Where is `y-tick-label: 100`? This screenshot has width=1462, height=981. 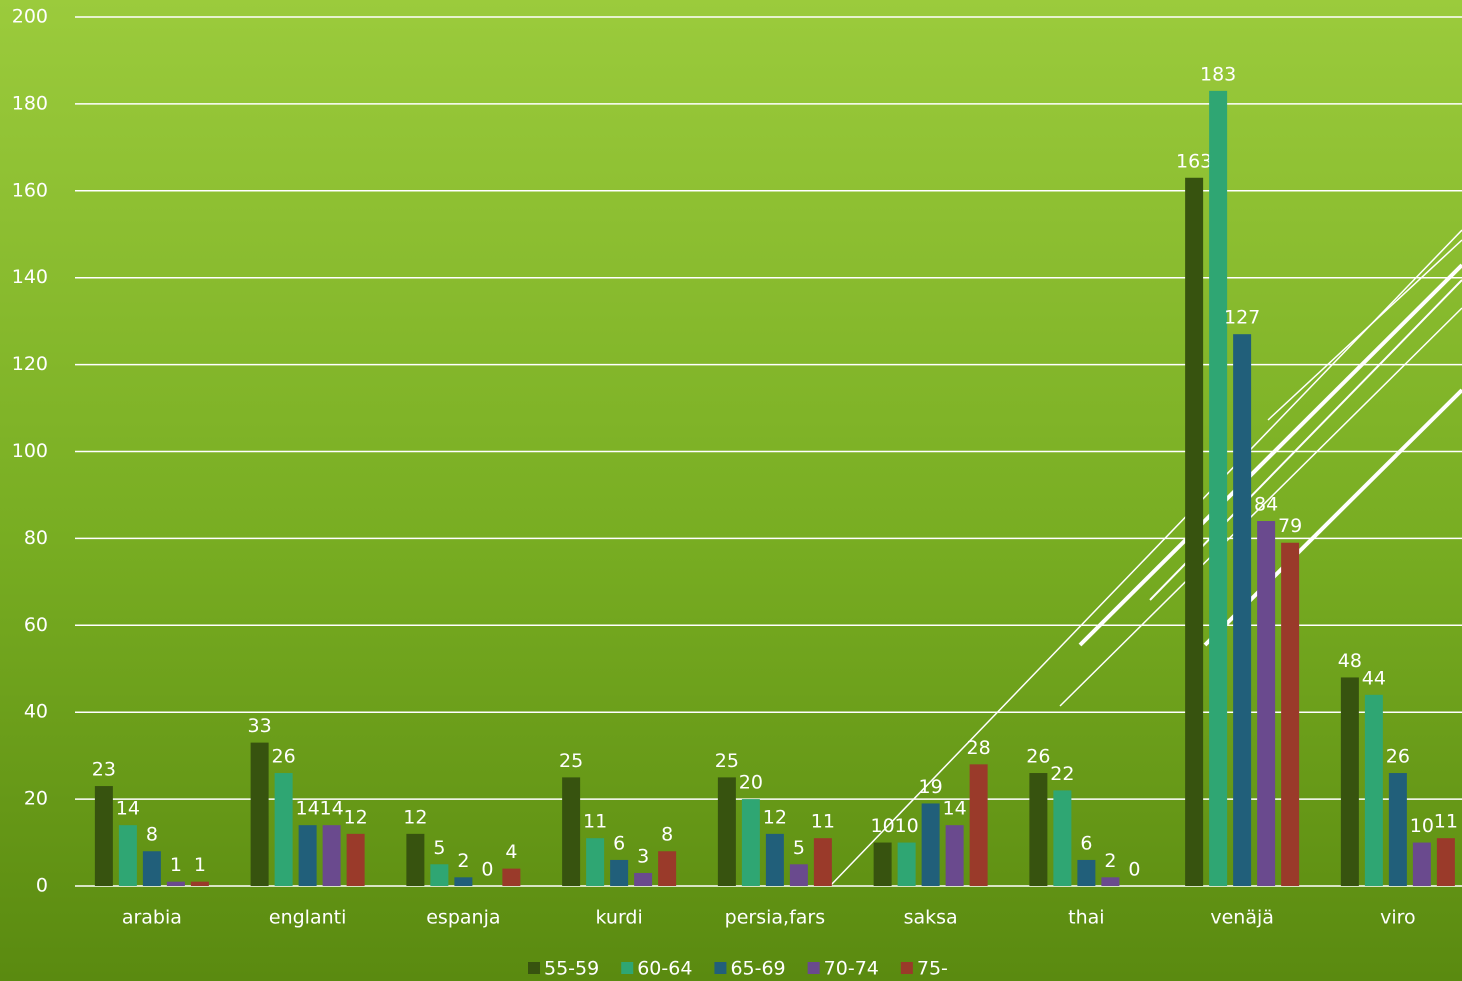 y-tick-label: 100 is located at coordinates (30, 451).